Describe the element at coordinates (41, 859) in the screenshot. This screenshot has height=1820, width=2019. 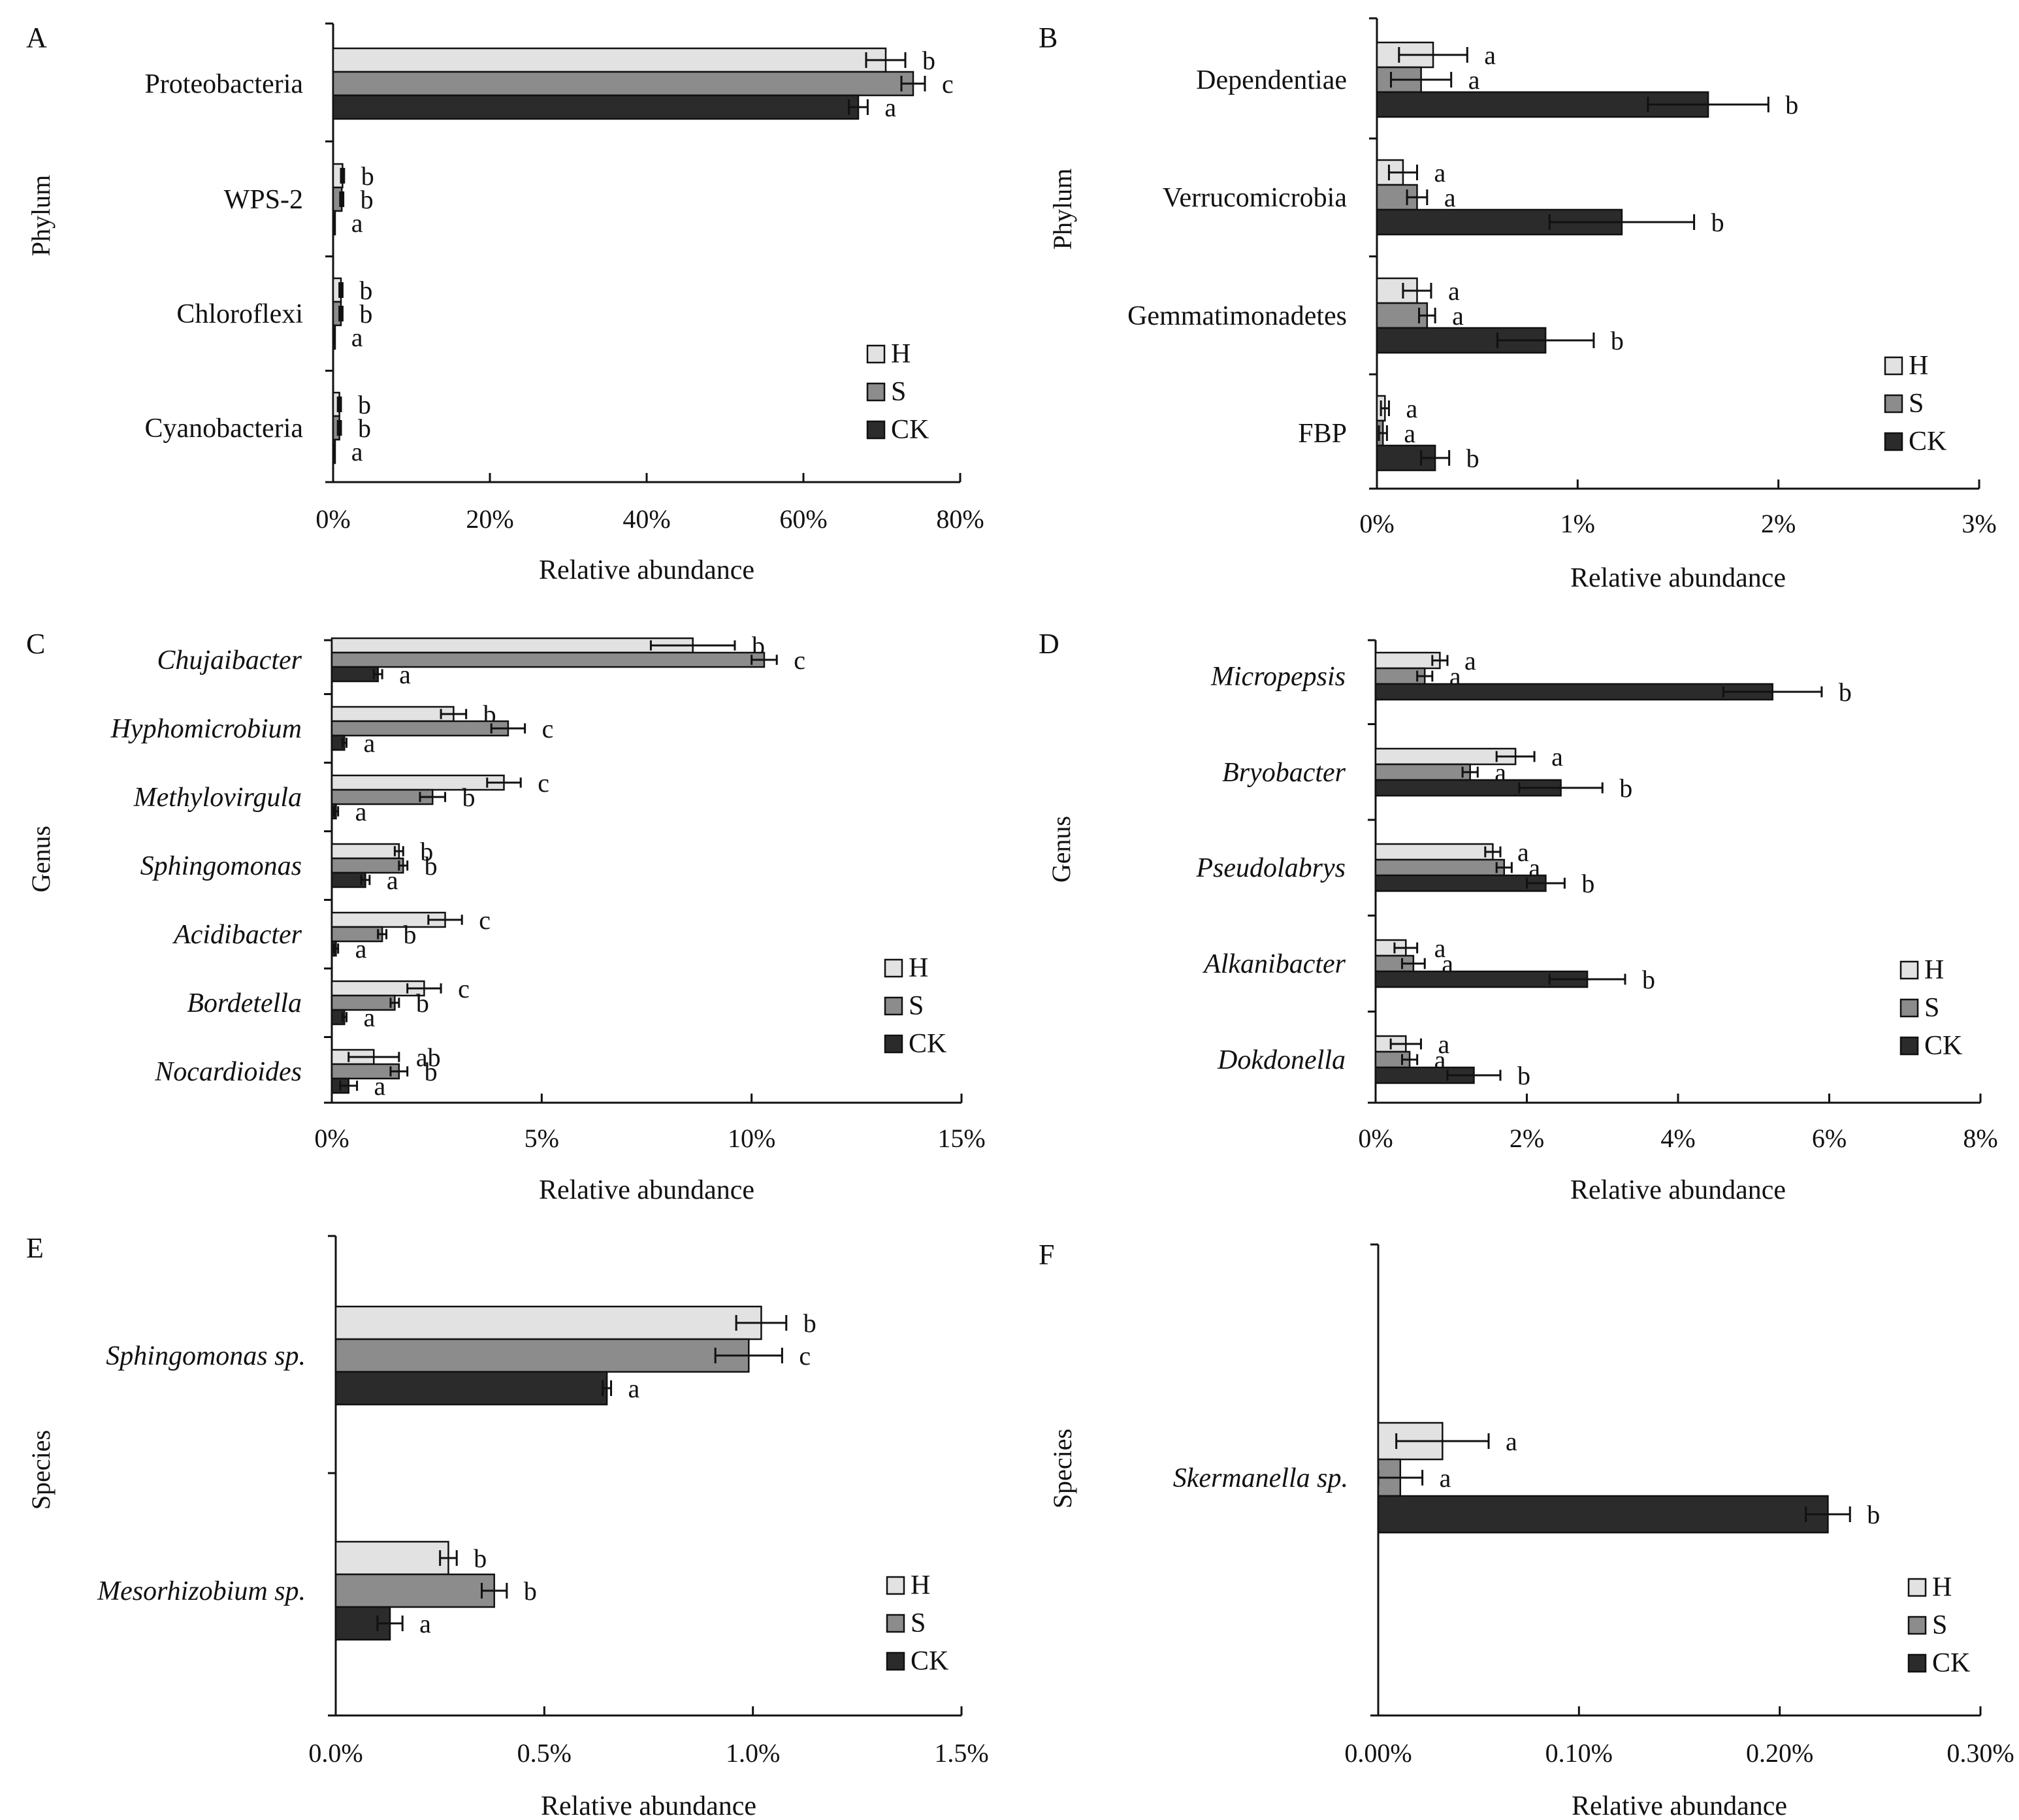
I see `y-axis-title: Genus` at that location.